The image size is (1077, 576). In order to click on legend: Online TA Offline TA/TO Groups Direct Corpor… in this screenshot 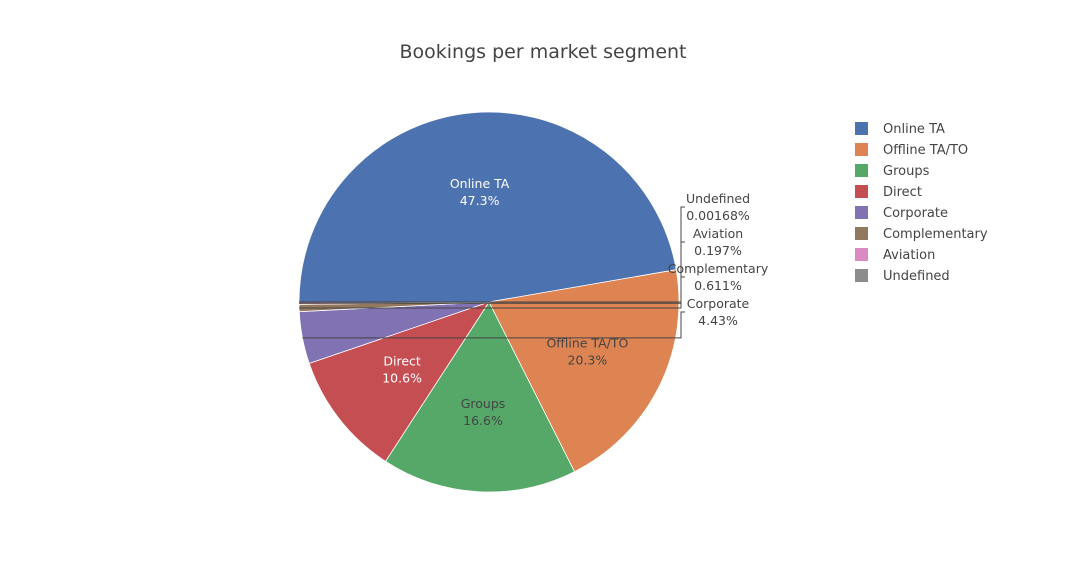, I will do `click(921, 203)`.